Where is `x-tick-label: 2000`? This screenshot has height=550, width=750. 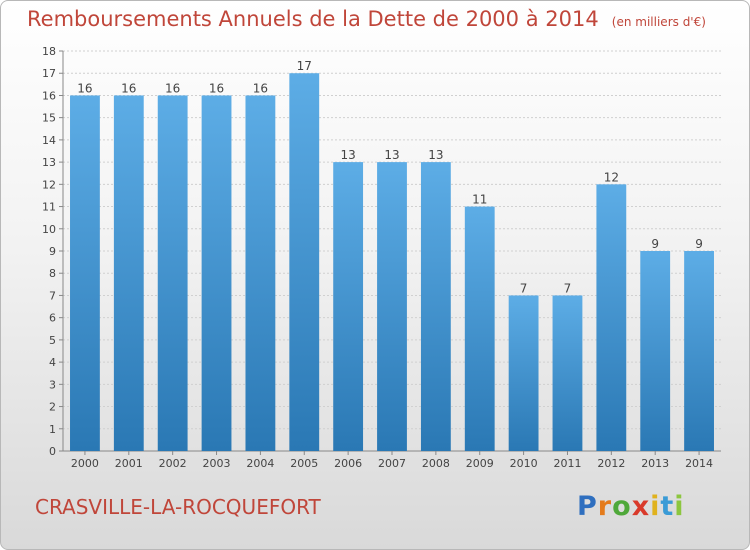 x-tick-label: 2000 is located at coordinates (85, 463).